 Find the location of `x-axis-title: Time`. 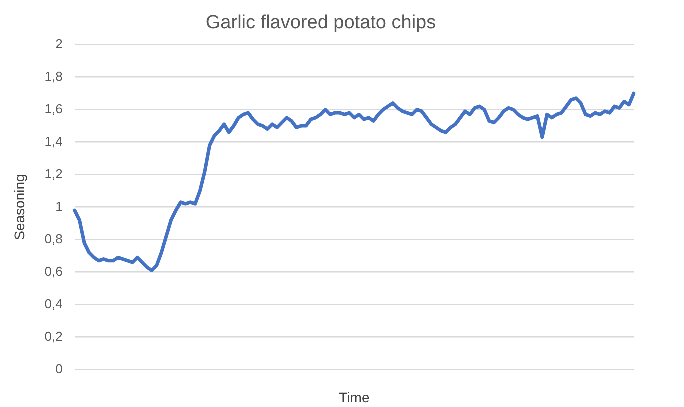

x-axis-title: Time is located at coordinates (354, 397).